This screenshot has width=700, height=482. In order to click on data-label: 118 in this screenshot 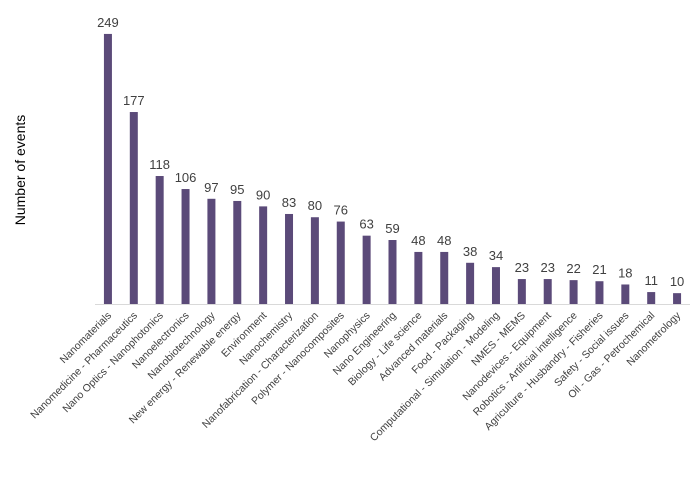, I will do `click(159, 164)`.